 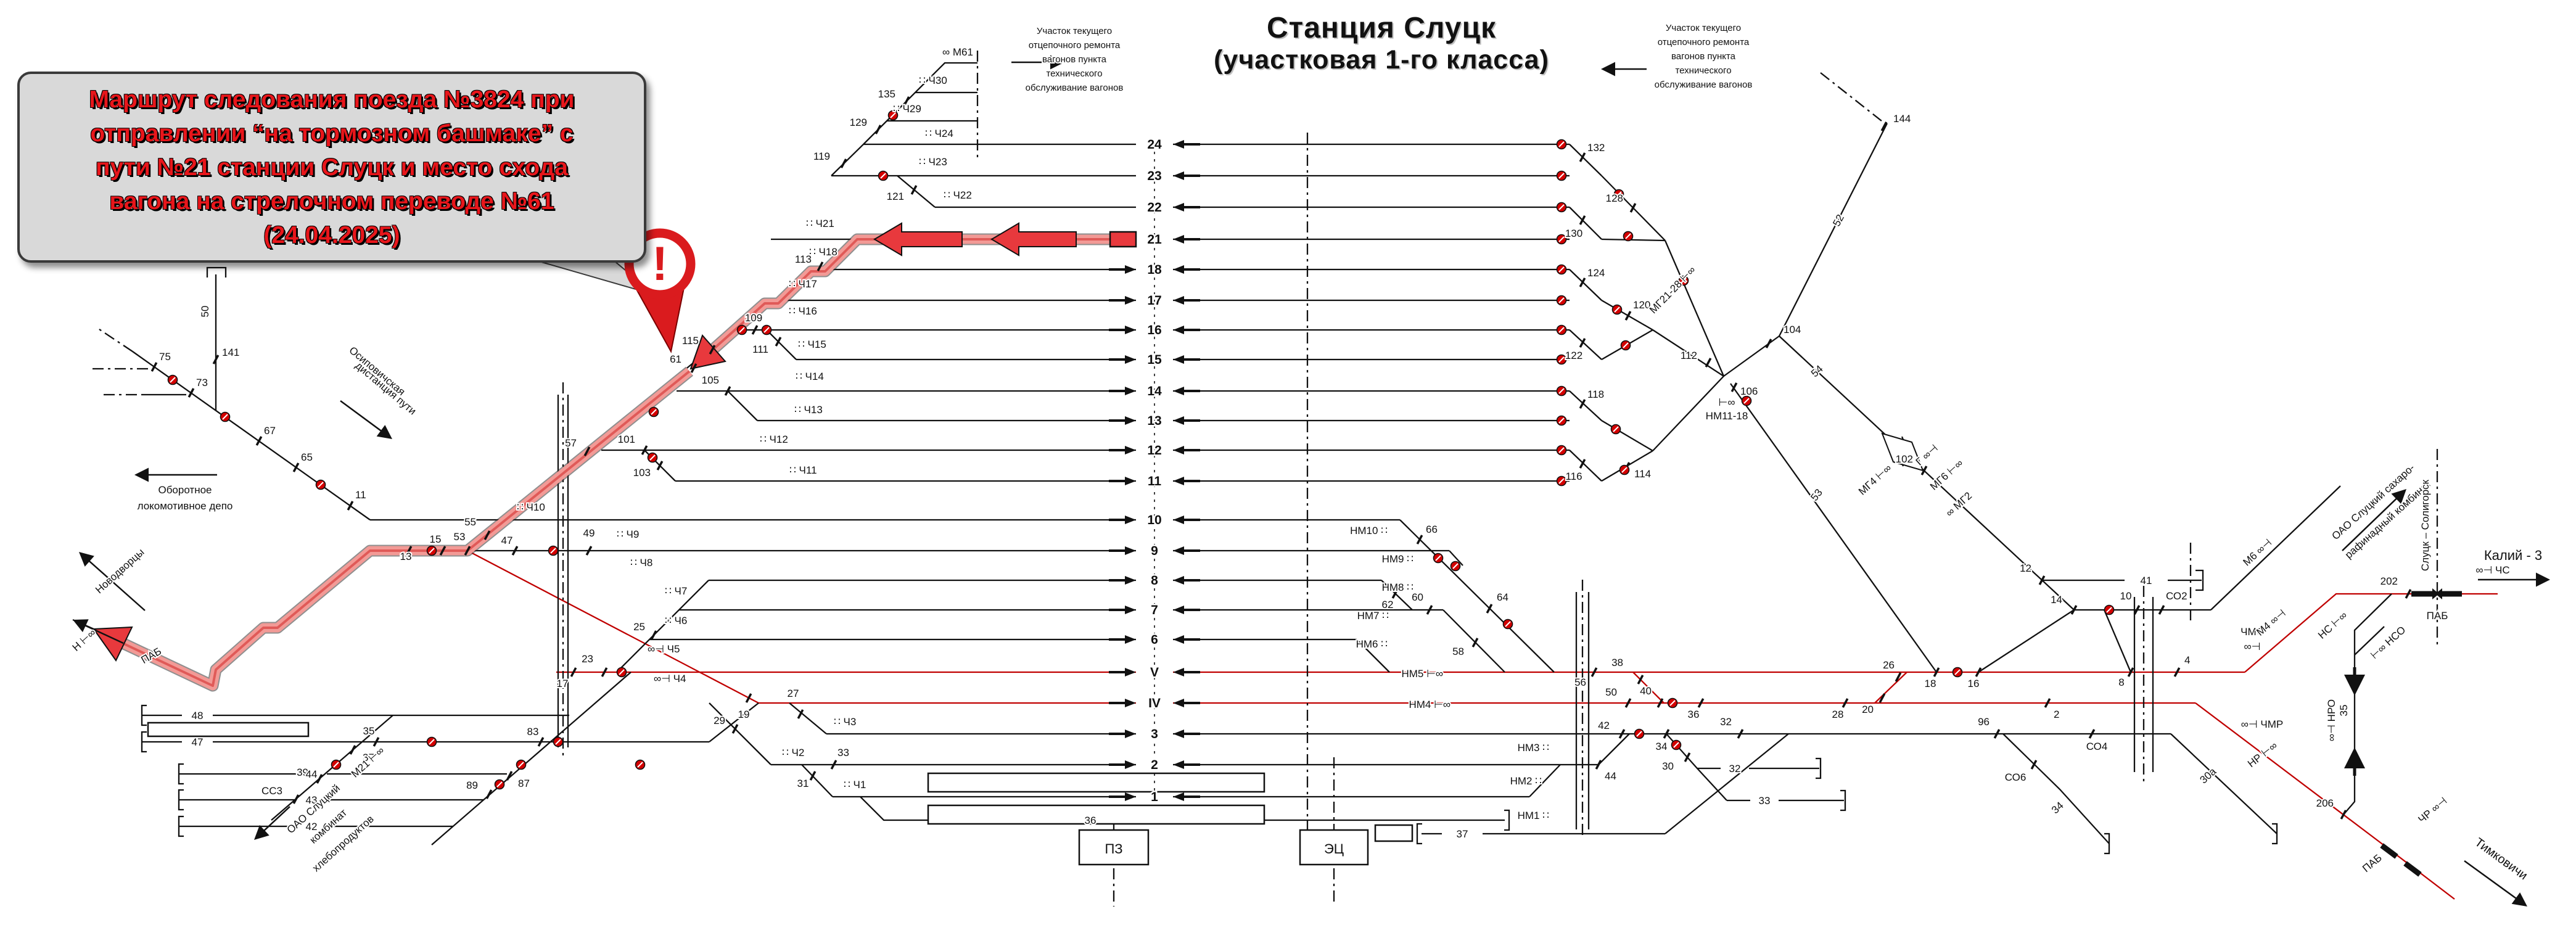 What do you see at coordinates (628, 534) in the screenshot?
I see `label--Ч9: ∷ Ч9` at bounding box center [628, 534].